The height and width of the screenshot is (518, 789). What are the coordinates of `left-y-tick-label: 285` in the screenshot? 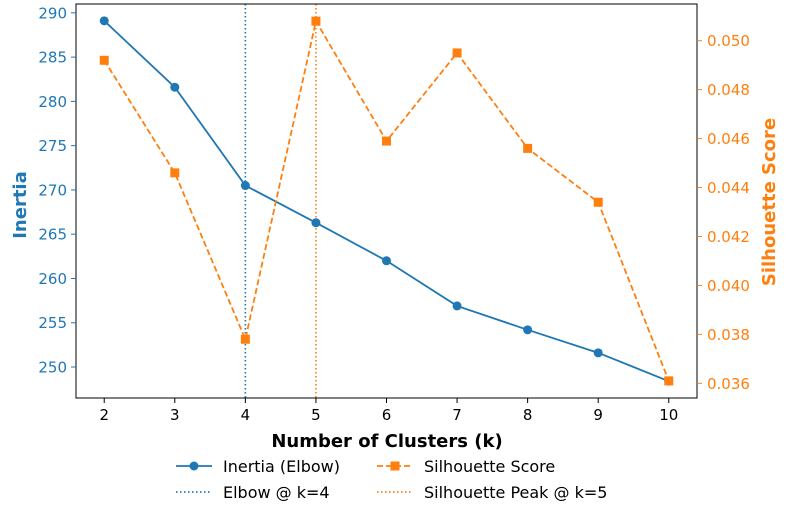 It's located at (52, 58).